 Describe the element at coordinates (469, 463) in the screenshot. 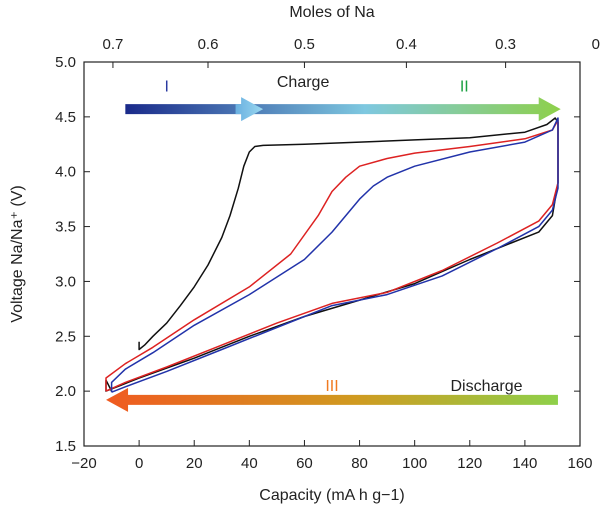

I see `x-tick-label: 120` at that location.